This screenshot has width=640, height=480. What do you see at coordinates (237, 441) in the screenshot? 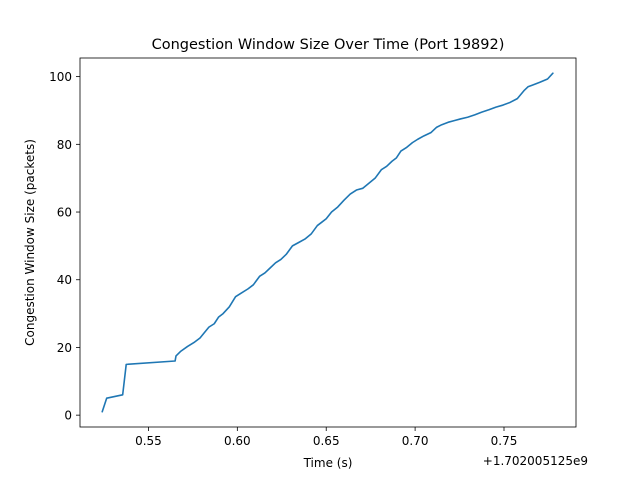
I see `x-tick-label: 0.60` at bounding box center [237, 441].